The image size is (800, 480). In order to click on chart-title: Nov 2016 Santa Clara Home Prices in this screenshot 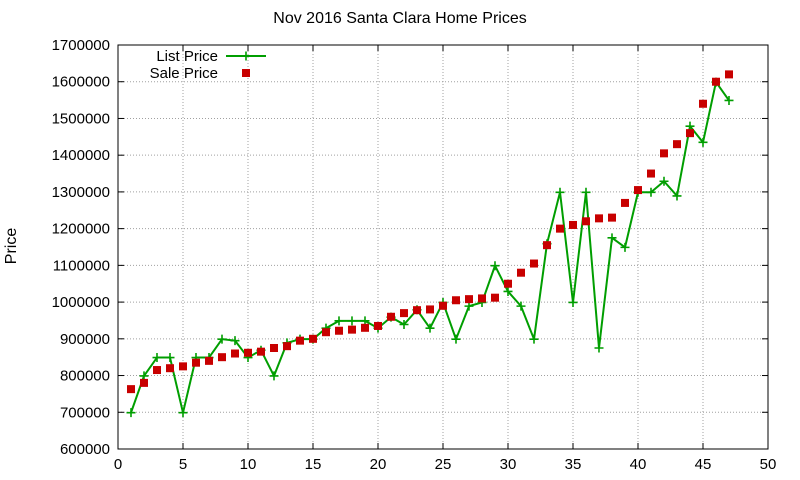, I will do `click(400, 18)`.